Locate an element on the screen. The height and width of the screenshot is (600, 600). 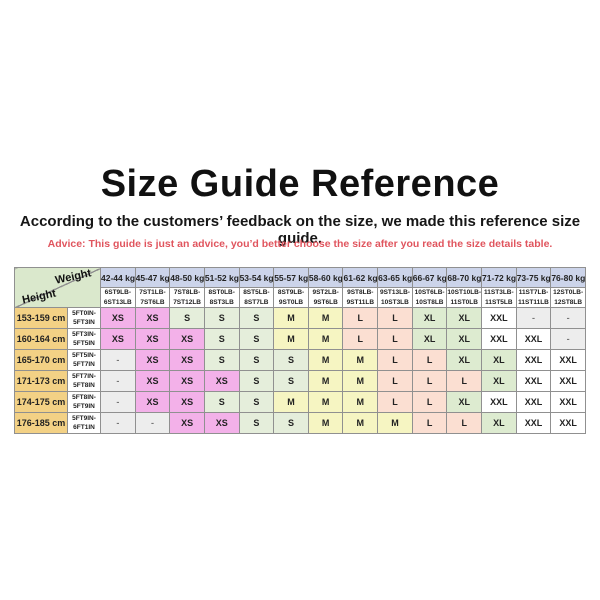
weight-kg-header: 45-47 kg is located at coordinates (152, 277).